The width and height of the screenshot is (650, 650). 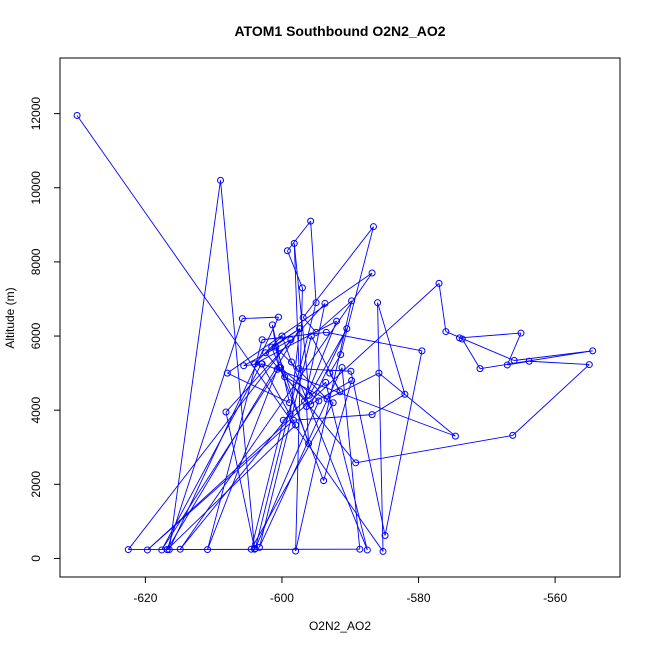 What do you see at coordinates (45, 329) in the screenshot?
I see `y-axis: 0 2000 4000 6000 8000 10000 12000` at bounding box center [45, 329].